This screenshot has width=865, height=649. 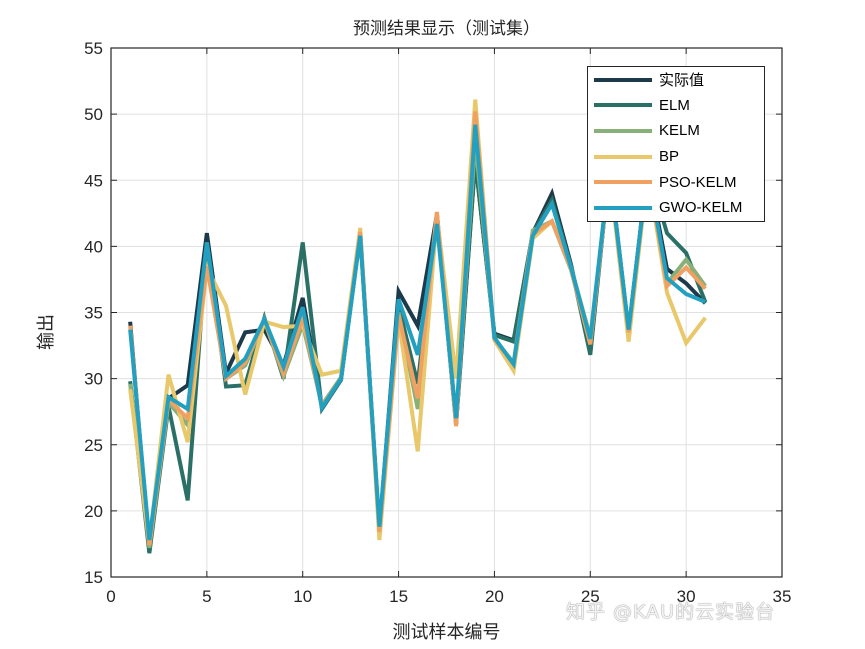 I want to click on x-axis-label: 测试样本编号, so click(x=446, y=632).